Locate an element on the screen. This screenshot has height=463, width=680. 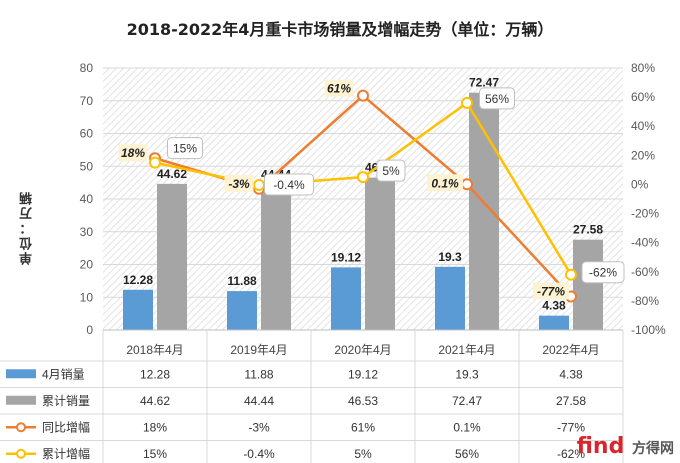
legend-label: 累计增幅 is located at coordinates (66, 453).